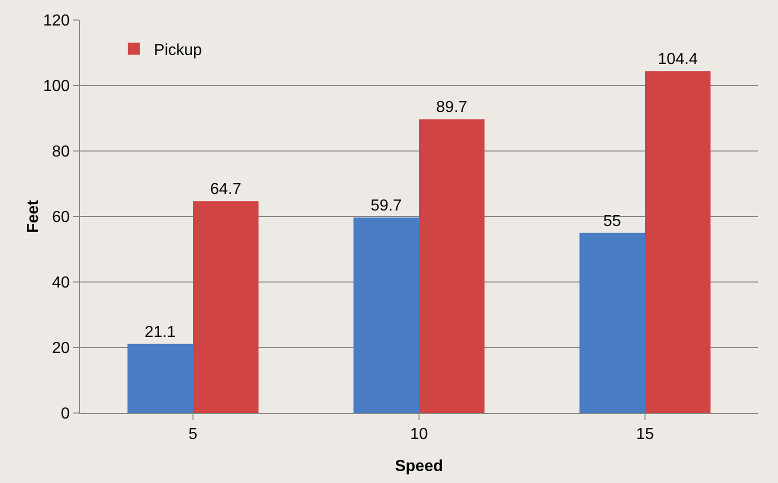 This screenshot has width=778, height=483. I want to click on data-label: 104.4, so click(678, 59).